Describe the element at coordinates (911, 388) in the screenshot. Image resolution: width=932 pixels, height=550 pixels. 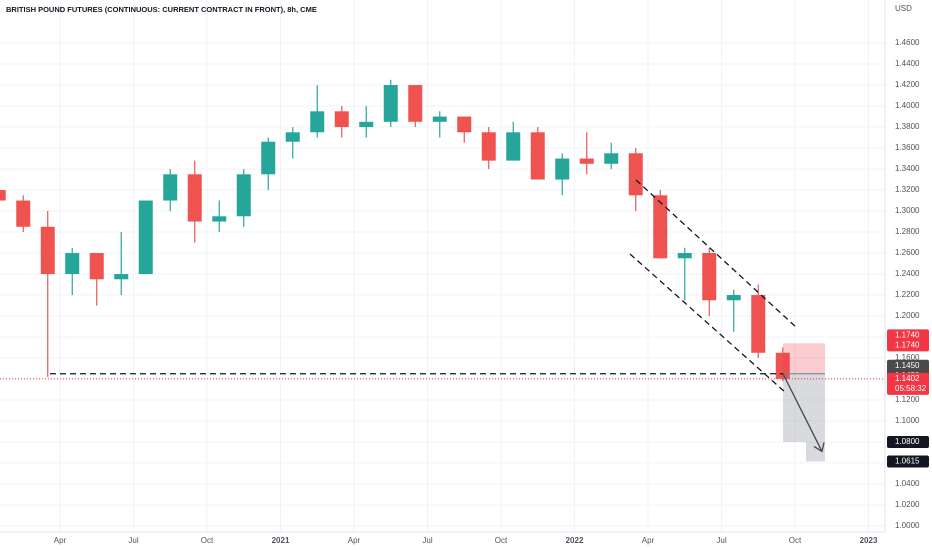
I see `countdown: 05:58:32` at that location.